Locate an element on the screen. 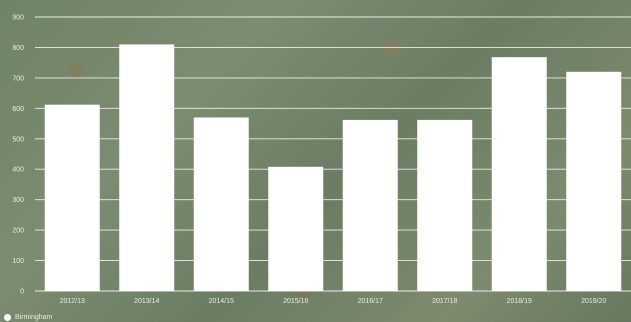 The image size is (631, 322). y-tick-label: 500 is located at coordinates (18, 139).